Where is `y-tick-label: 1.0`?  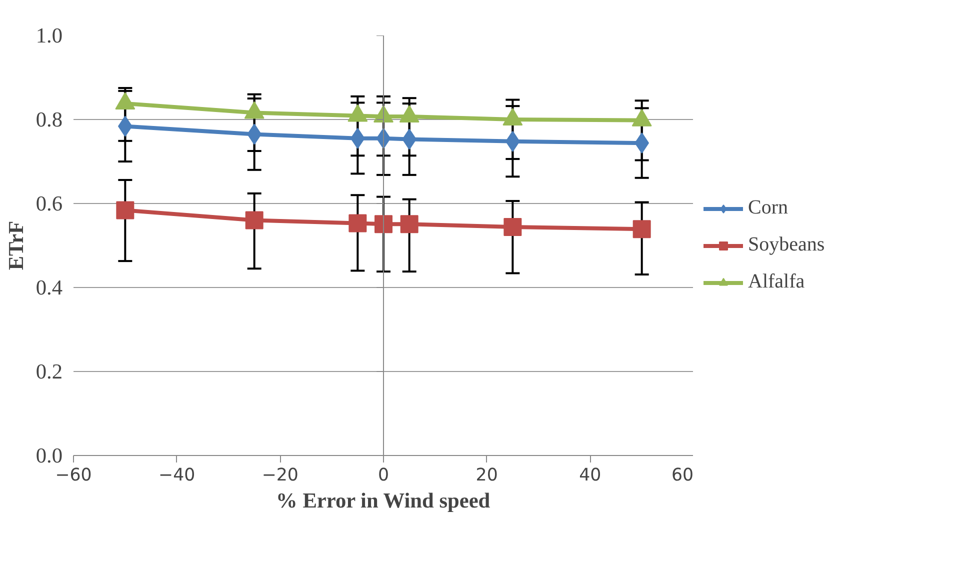 y-tick-label: 1.0 is located at coordinates (49, 36).